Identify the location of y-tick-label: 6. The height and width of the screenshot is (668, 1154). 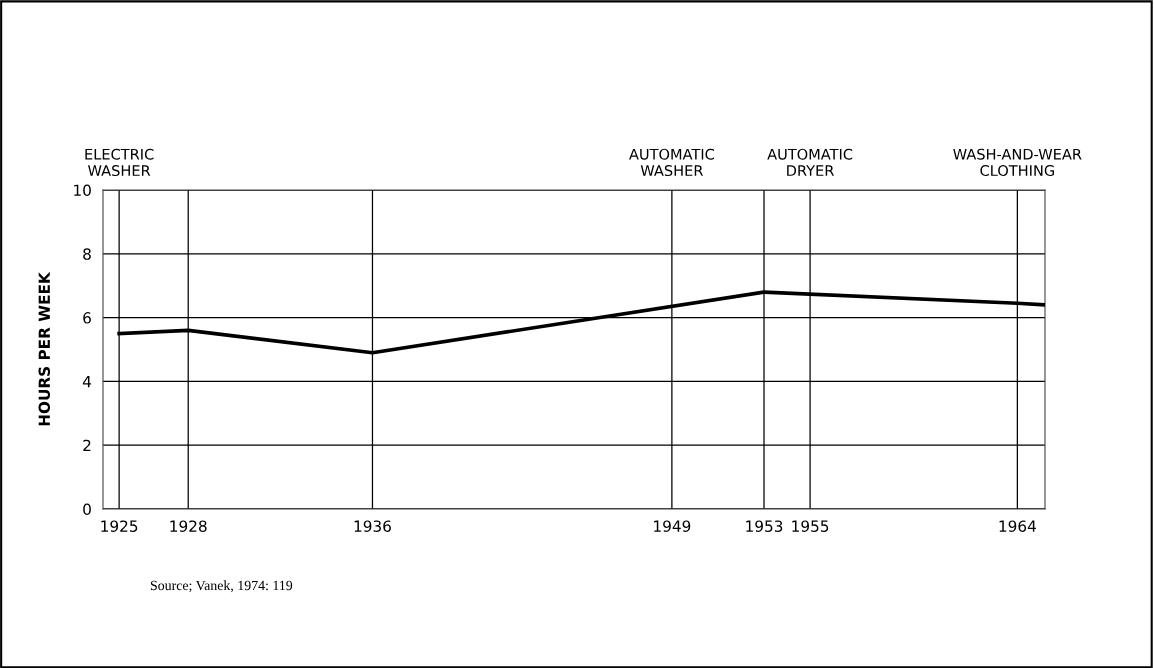
(87, 318).